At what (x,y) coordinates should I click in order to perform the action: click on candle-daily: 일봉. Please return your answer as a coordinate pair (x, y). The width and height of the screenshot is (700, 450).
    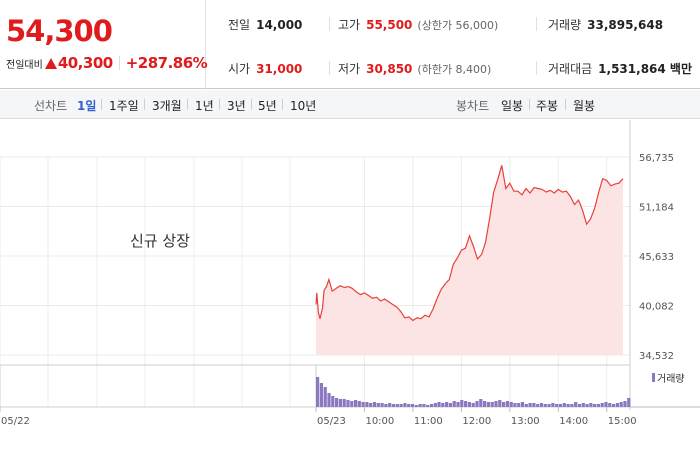
    Looking at the image, I should click on (512, 106).